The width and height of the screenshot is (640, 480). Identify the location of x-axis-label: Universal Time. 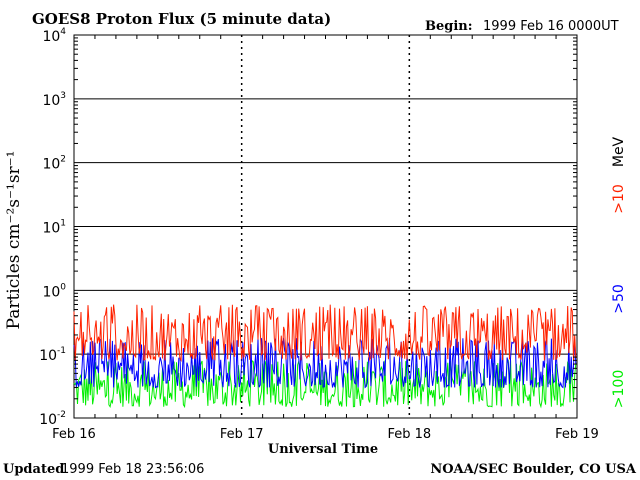
(323, 449).